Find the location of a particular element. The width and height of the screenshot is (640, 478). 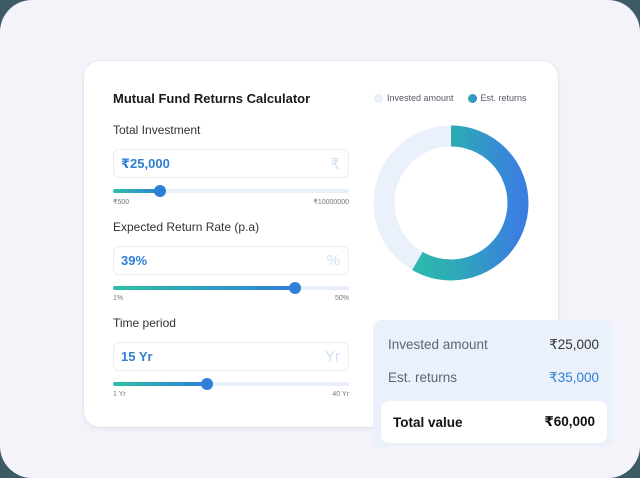

slider-max-label: ₹10000000 is located at coordinates (331, 202).